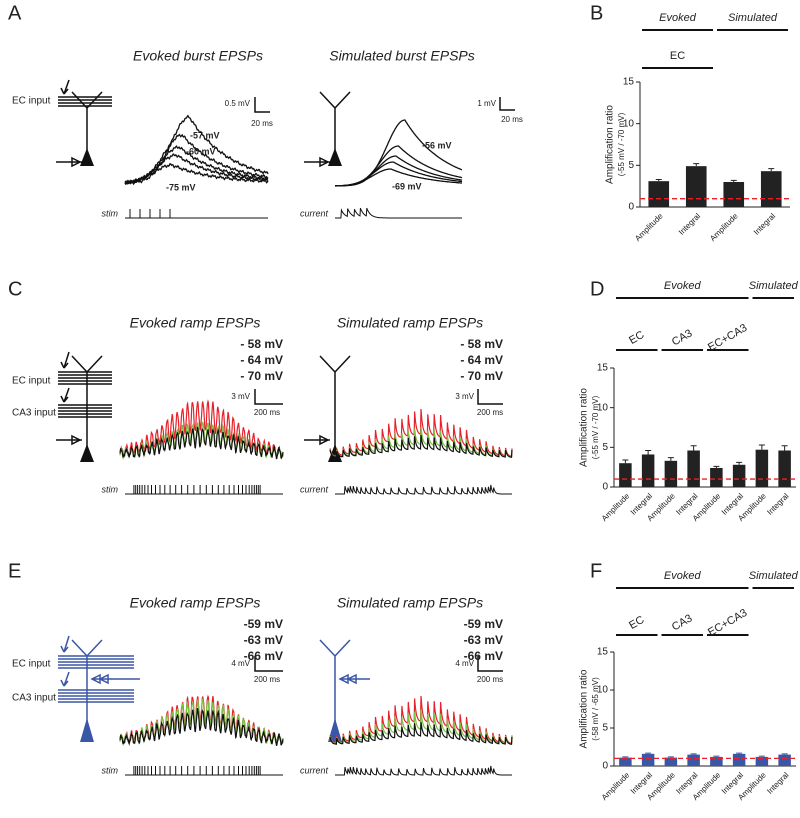 Image resolution: width=800 pixels, height=818 pixels. I want to click on y-axis-label: Amplification ratio, so click(610, 144).